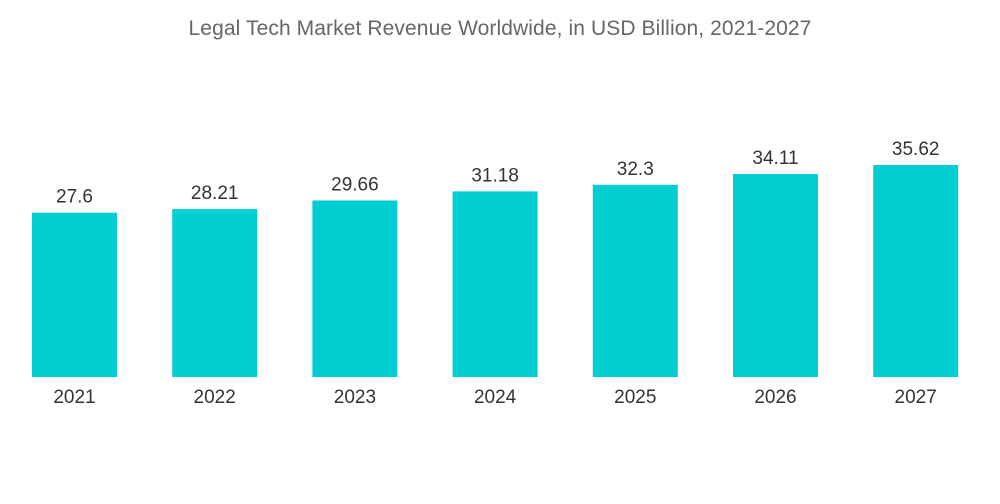 This screenshot has width=1000, height=504. Describe the element at coordinates (495, 175) in the screenshot. I see `value-label-2024: 31.18` at that location.